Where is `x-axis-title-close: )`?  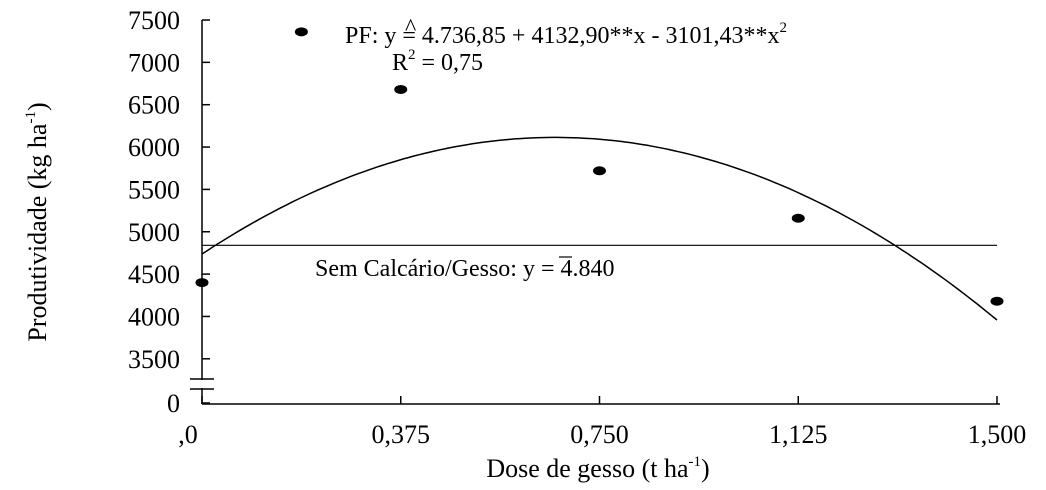 x-axis-title-close: ) is located at coordinates (705, 468).